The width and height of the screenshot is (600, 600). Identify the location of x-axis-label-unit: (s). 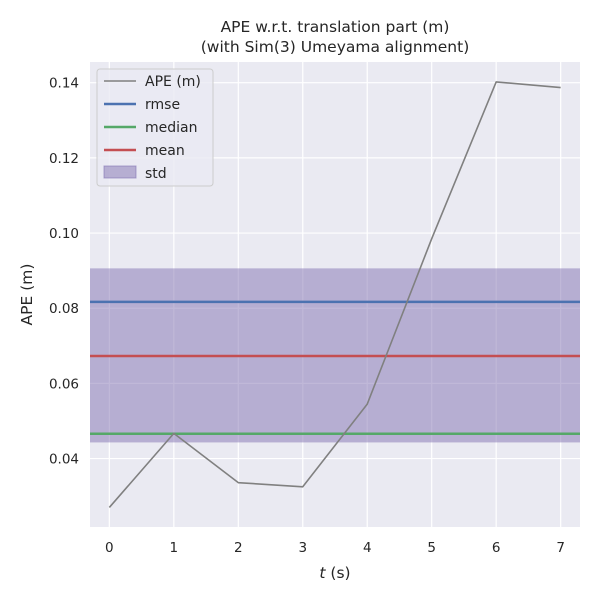
(337, 573).